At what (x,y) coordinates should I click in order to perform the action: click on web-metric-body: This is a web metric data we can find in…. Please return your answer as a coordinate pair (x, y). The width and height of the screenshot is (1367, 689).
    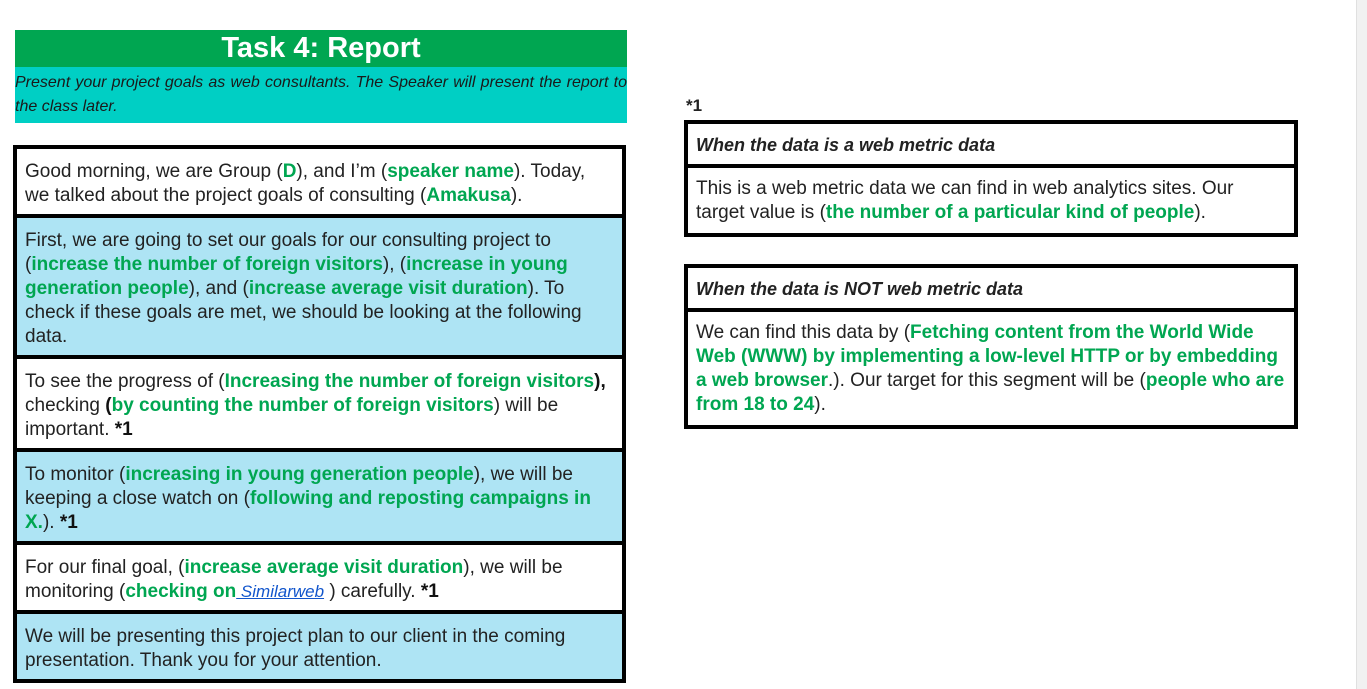
    Looking at the image, I should click on (991, 200).